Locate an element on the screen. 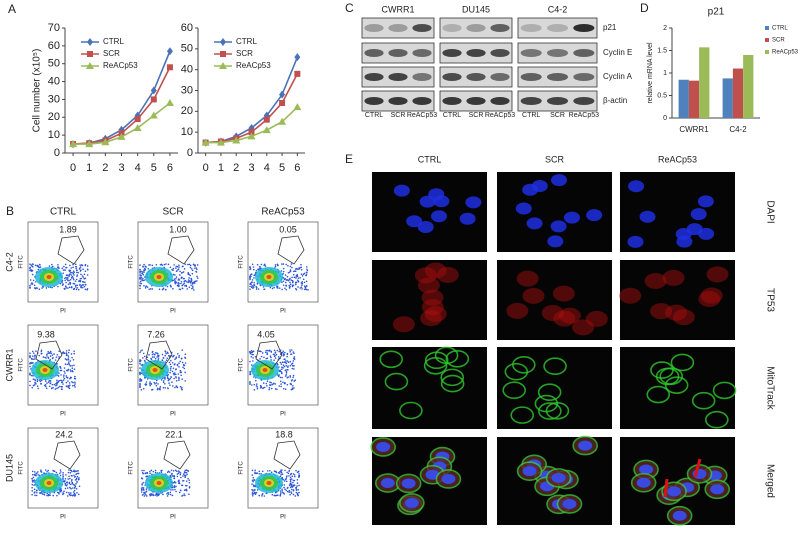 This screenshot has height=533, width=800. micrograph is located at coordinates (677, 388).